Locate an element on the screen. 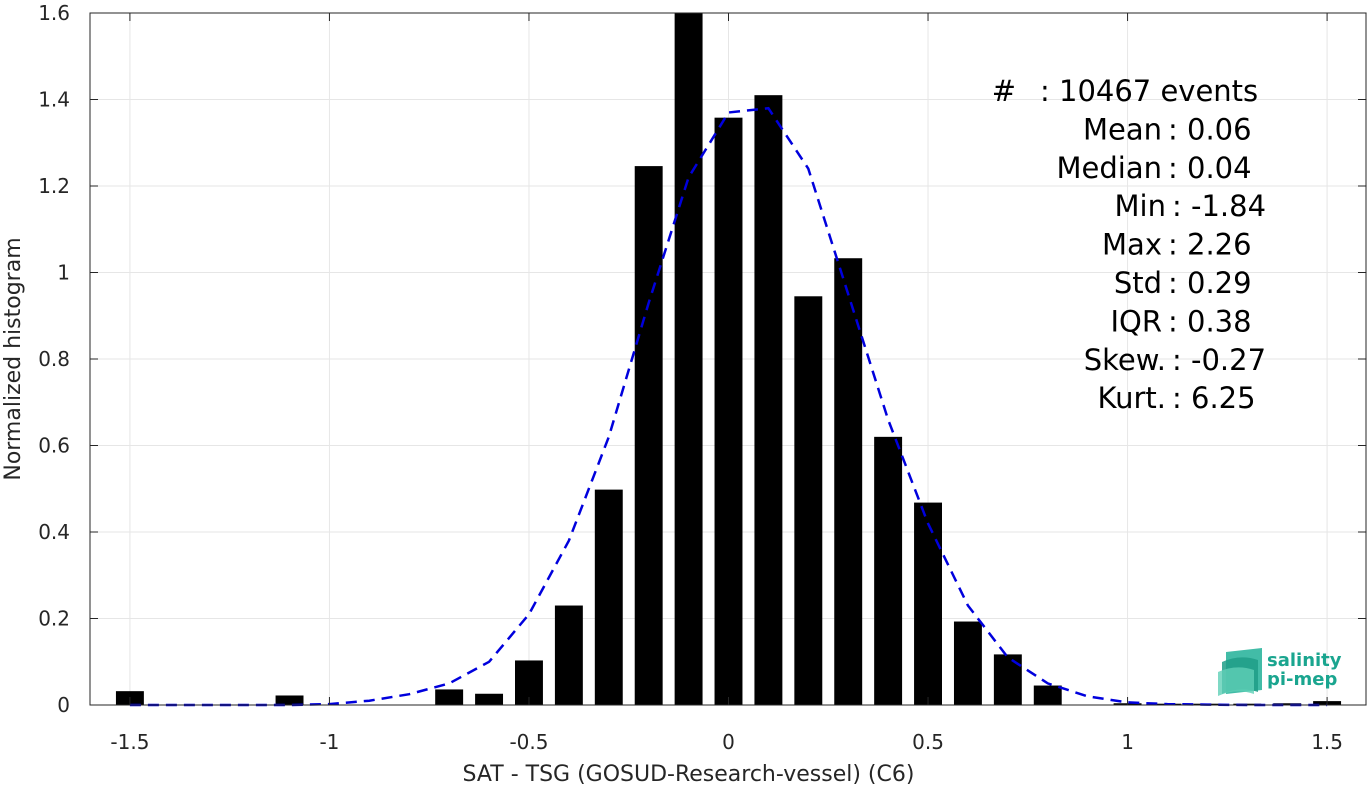 Image resolution: width=1367 pixels, height=785 pixels. stat-value: : 0.29 is located at coordinates (1210, 283).